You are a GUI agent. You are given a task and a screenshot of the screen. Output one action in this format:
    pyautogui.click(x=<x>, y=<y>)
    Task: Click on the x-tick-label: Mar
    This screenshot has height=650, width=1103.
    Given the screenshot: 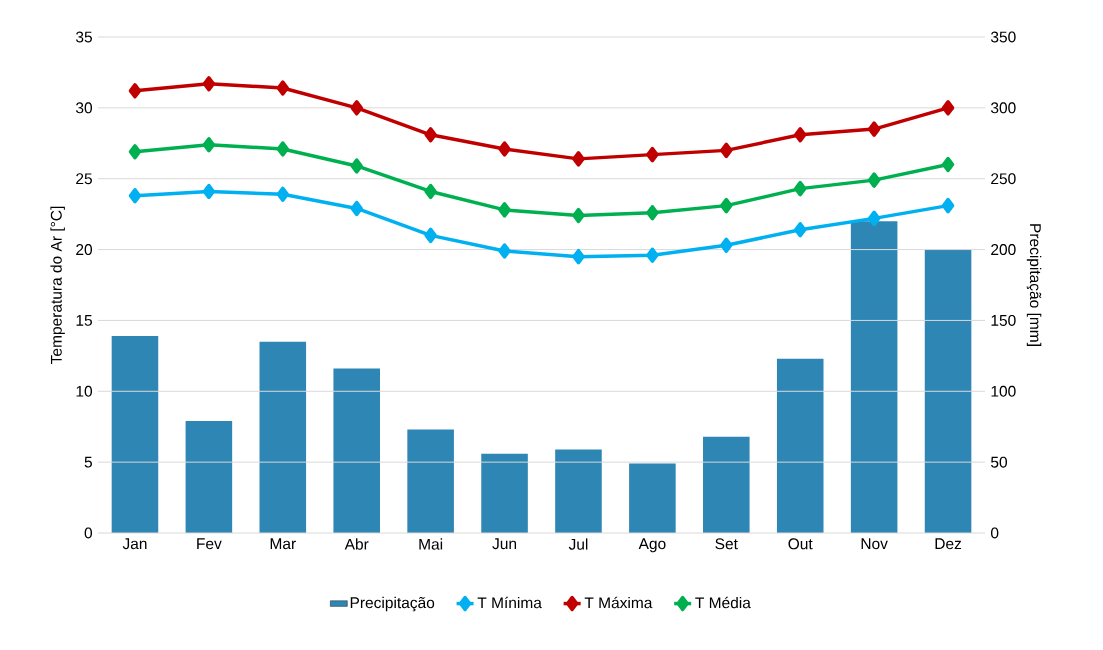 What is the action you would take?
    pyautogui.click(x=283, y=544)
    